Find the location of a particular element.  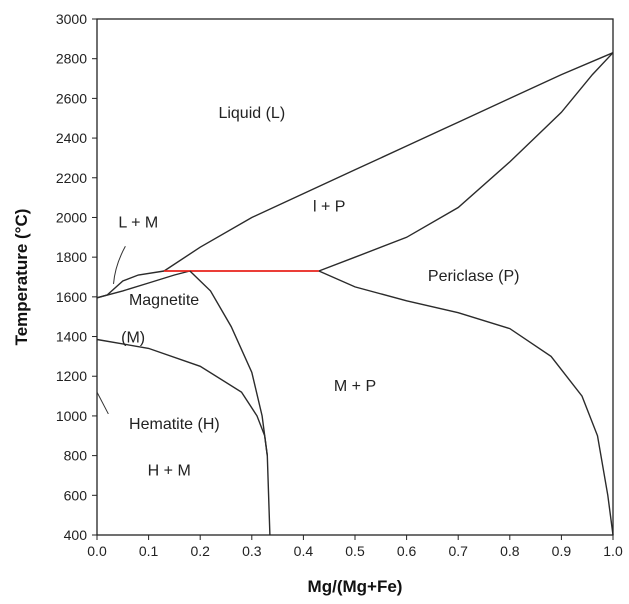

hematite-leader is located at coordinates (102, 403).